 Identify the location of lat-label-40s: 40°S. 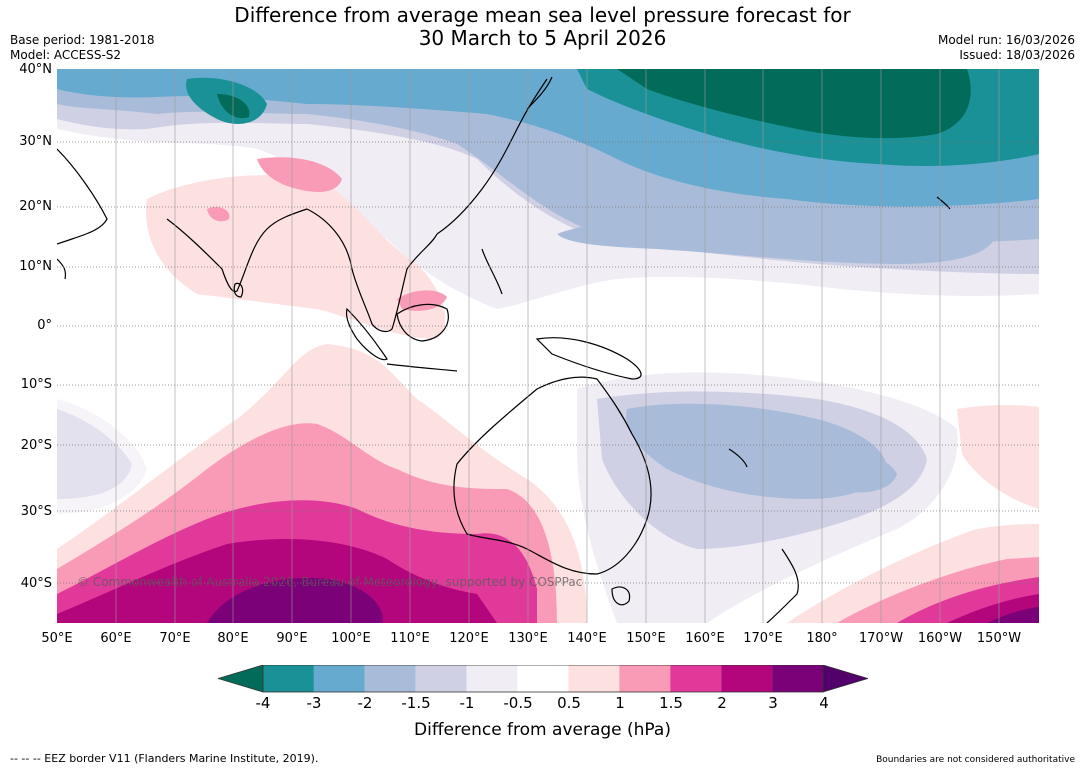
(36, 583).